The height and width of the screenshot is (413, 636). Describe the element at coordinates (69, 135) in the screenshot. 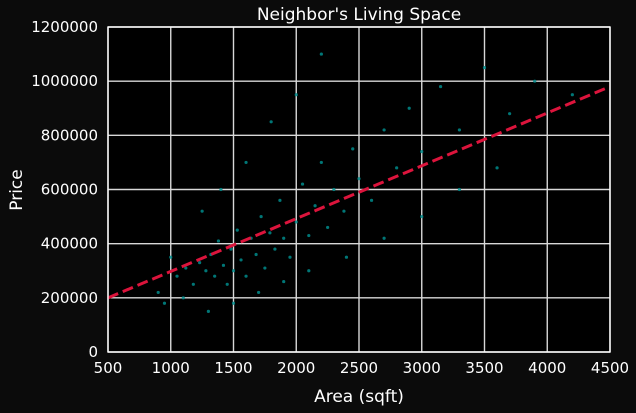

I see `y-tick-label: 800000` at that location.